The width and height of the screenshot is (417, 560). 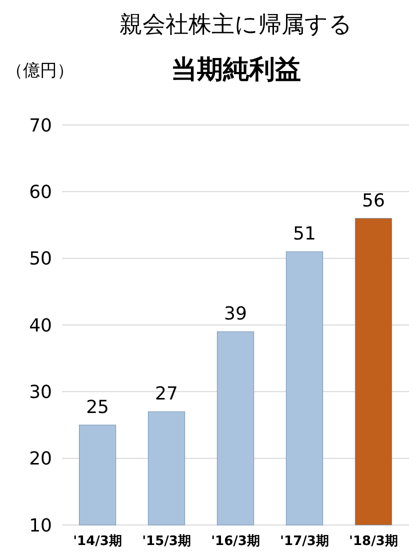 I want to click on data-label: 25, so click(x=97, y=407).